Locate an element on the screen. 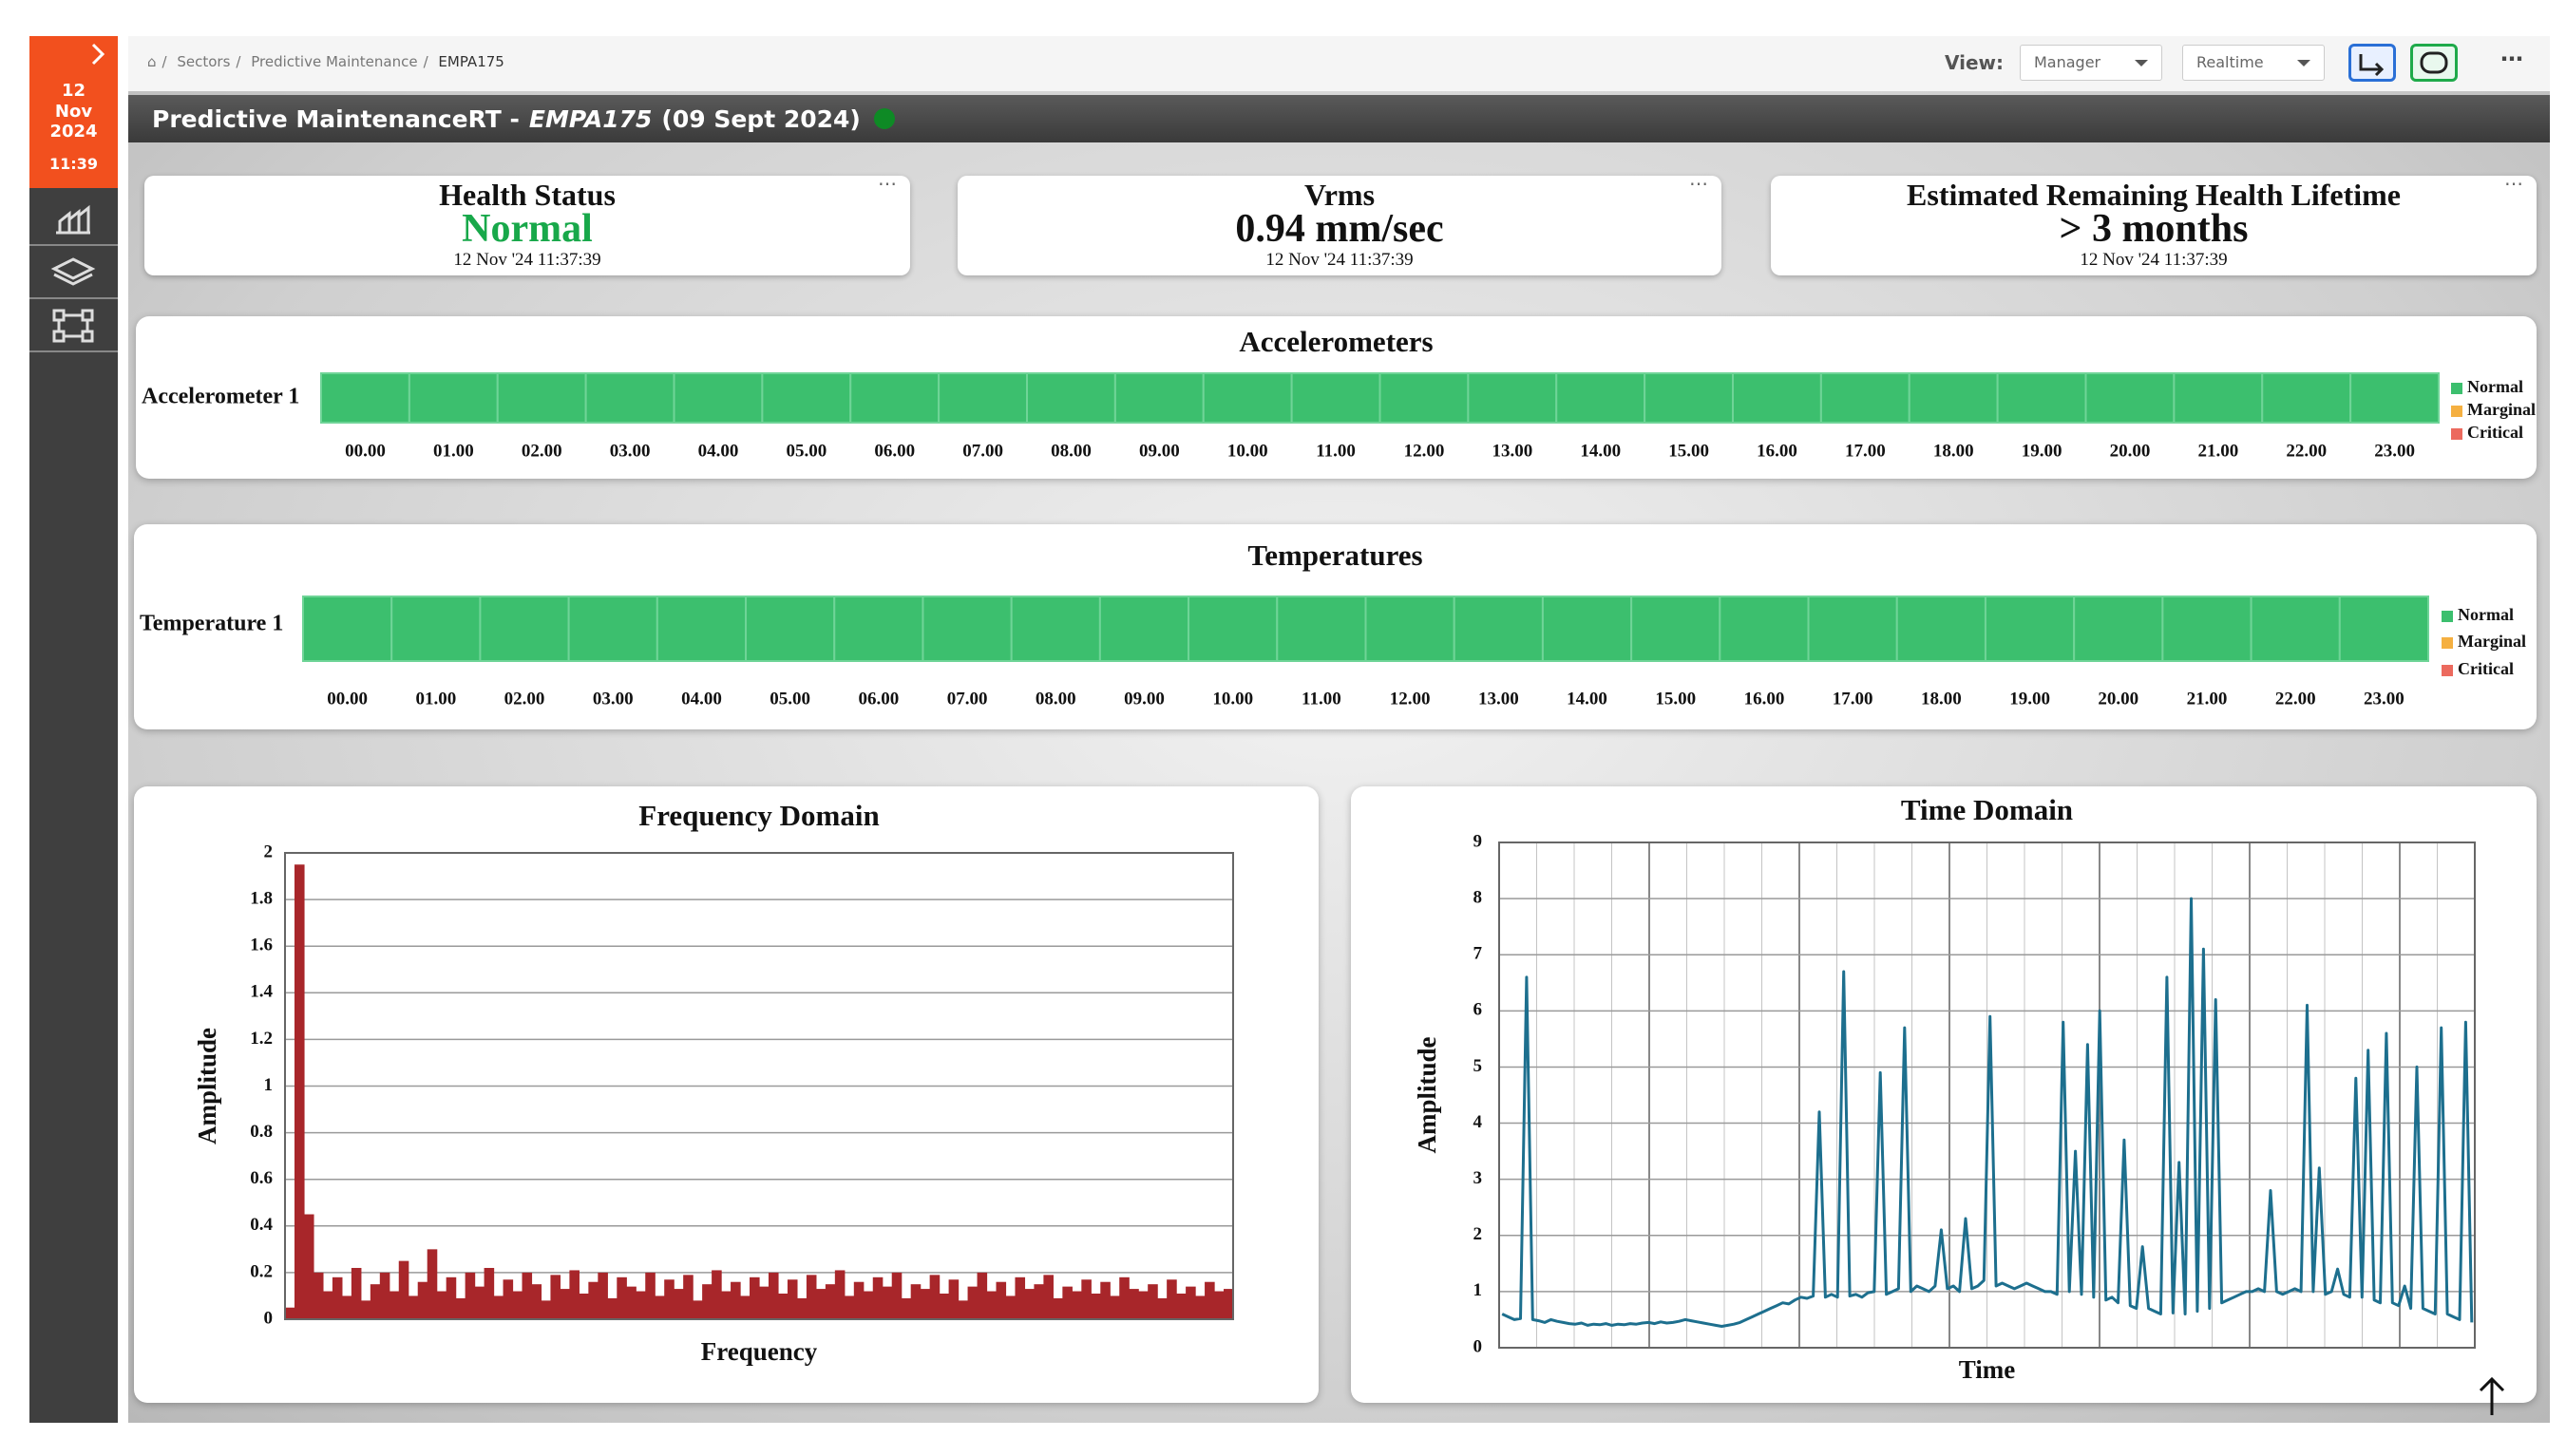 This screenshot has width=2566, height=1456. chart-title: Frequency Domain is located at coordinates (759, 815).